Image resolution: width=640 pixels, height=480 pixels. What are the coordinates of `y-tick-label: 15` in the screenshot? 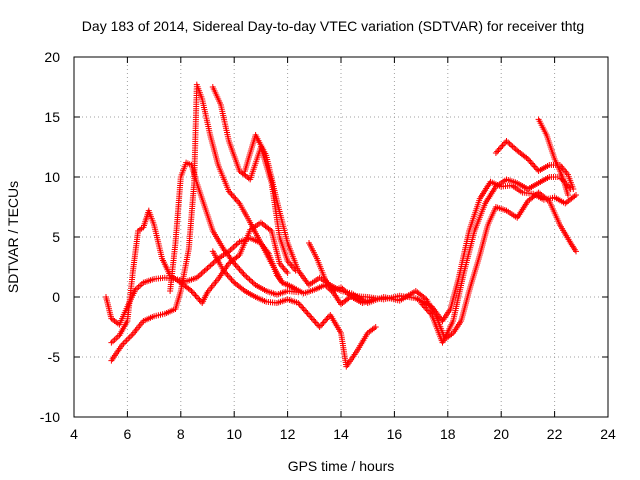 It's located at (52, 117).